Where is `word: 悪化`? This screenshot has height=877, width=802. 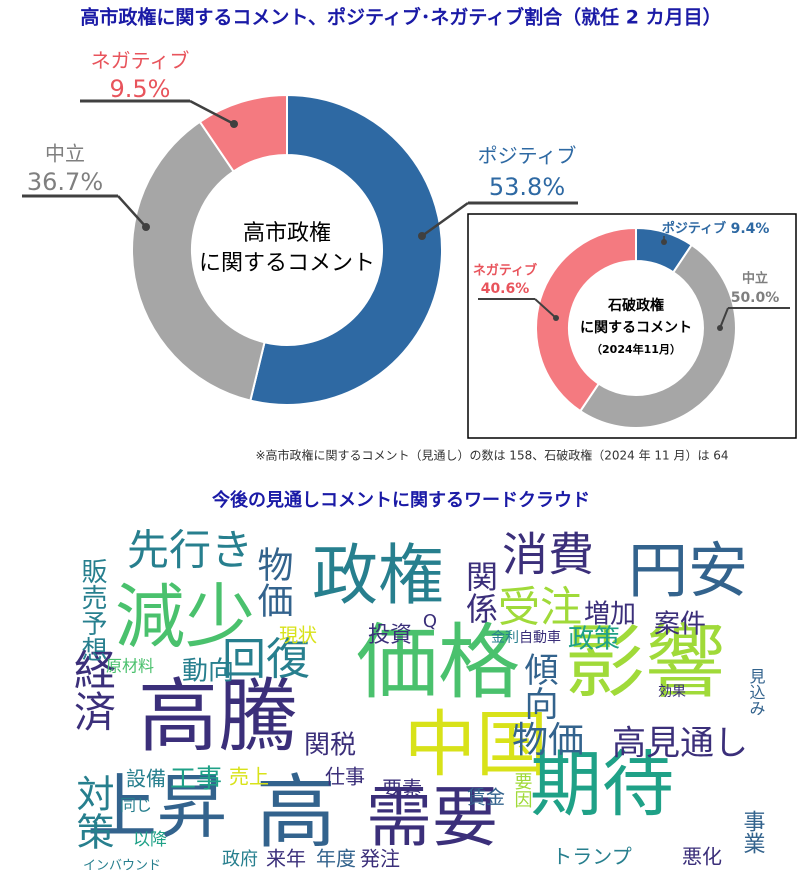 word: 悪化 is located at coordinates (702, 857).